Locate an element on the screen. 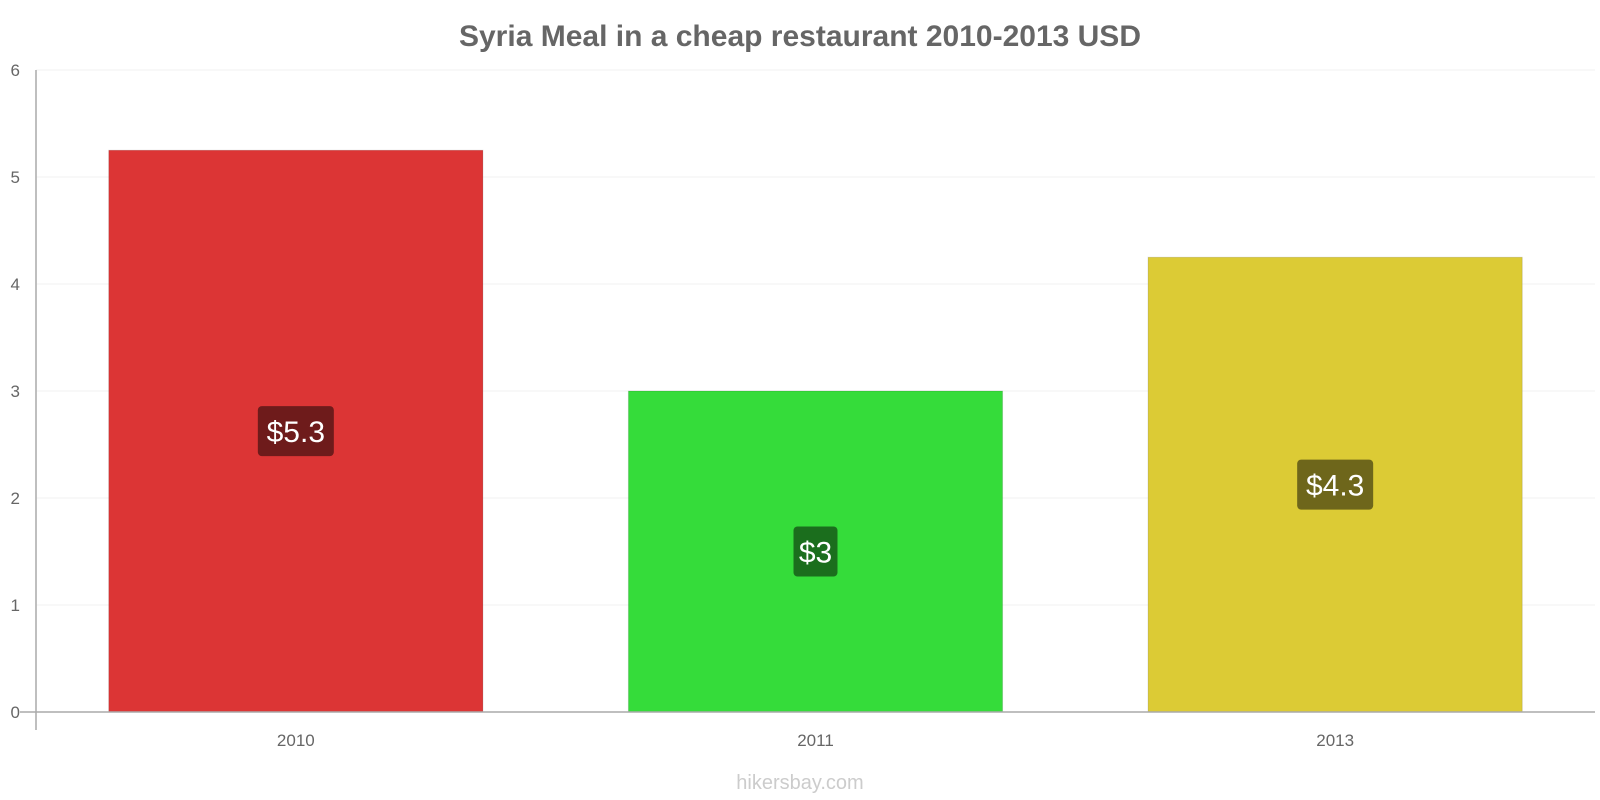 Image resolution: width=1600 pixels, height=800 pixels. y-tick-label: 0 is located at coordinates (15, 712).